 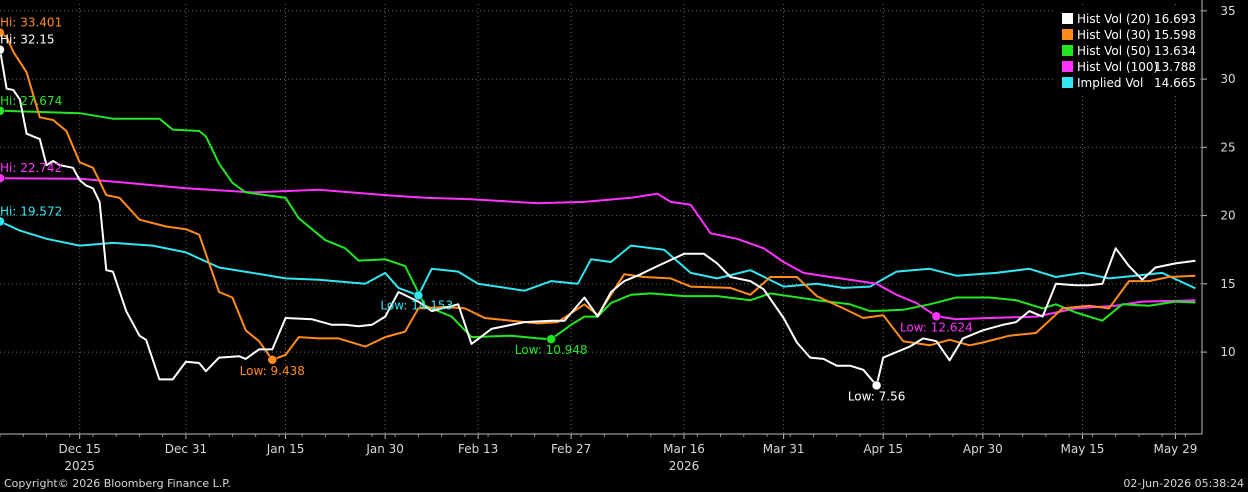 I want to click on legend-box, so click(x=1127, y=50).